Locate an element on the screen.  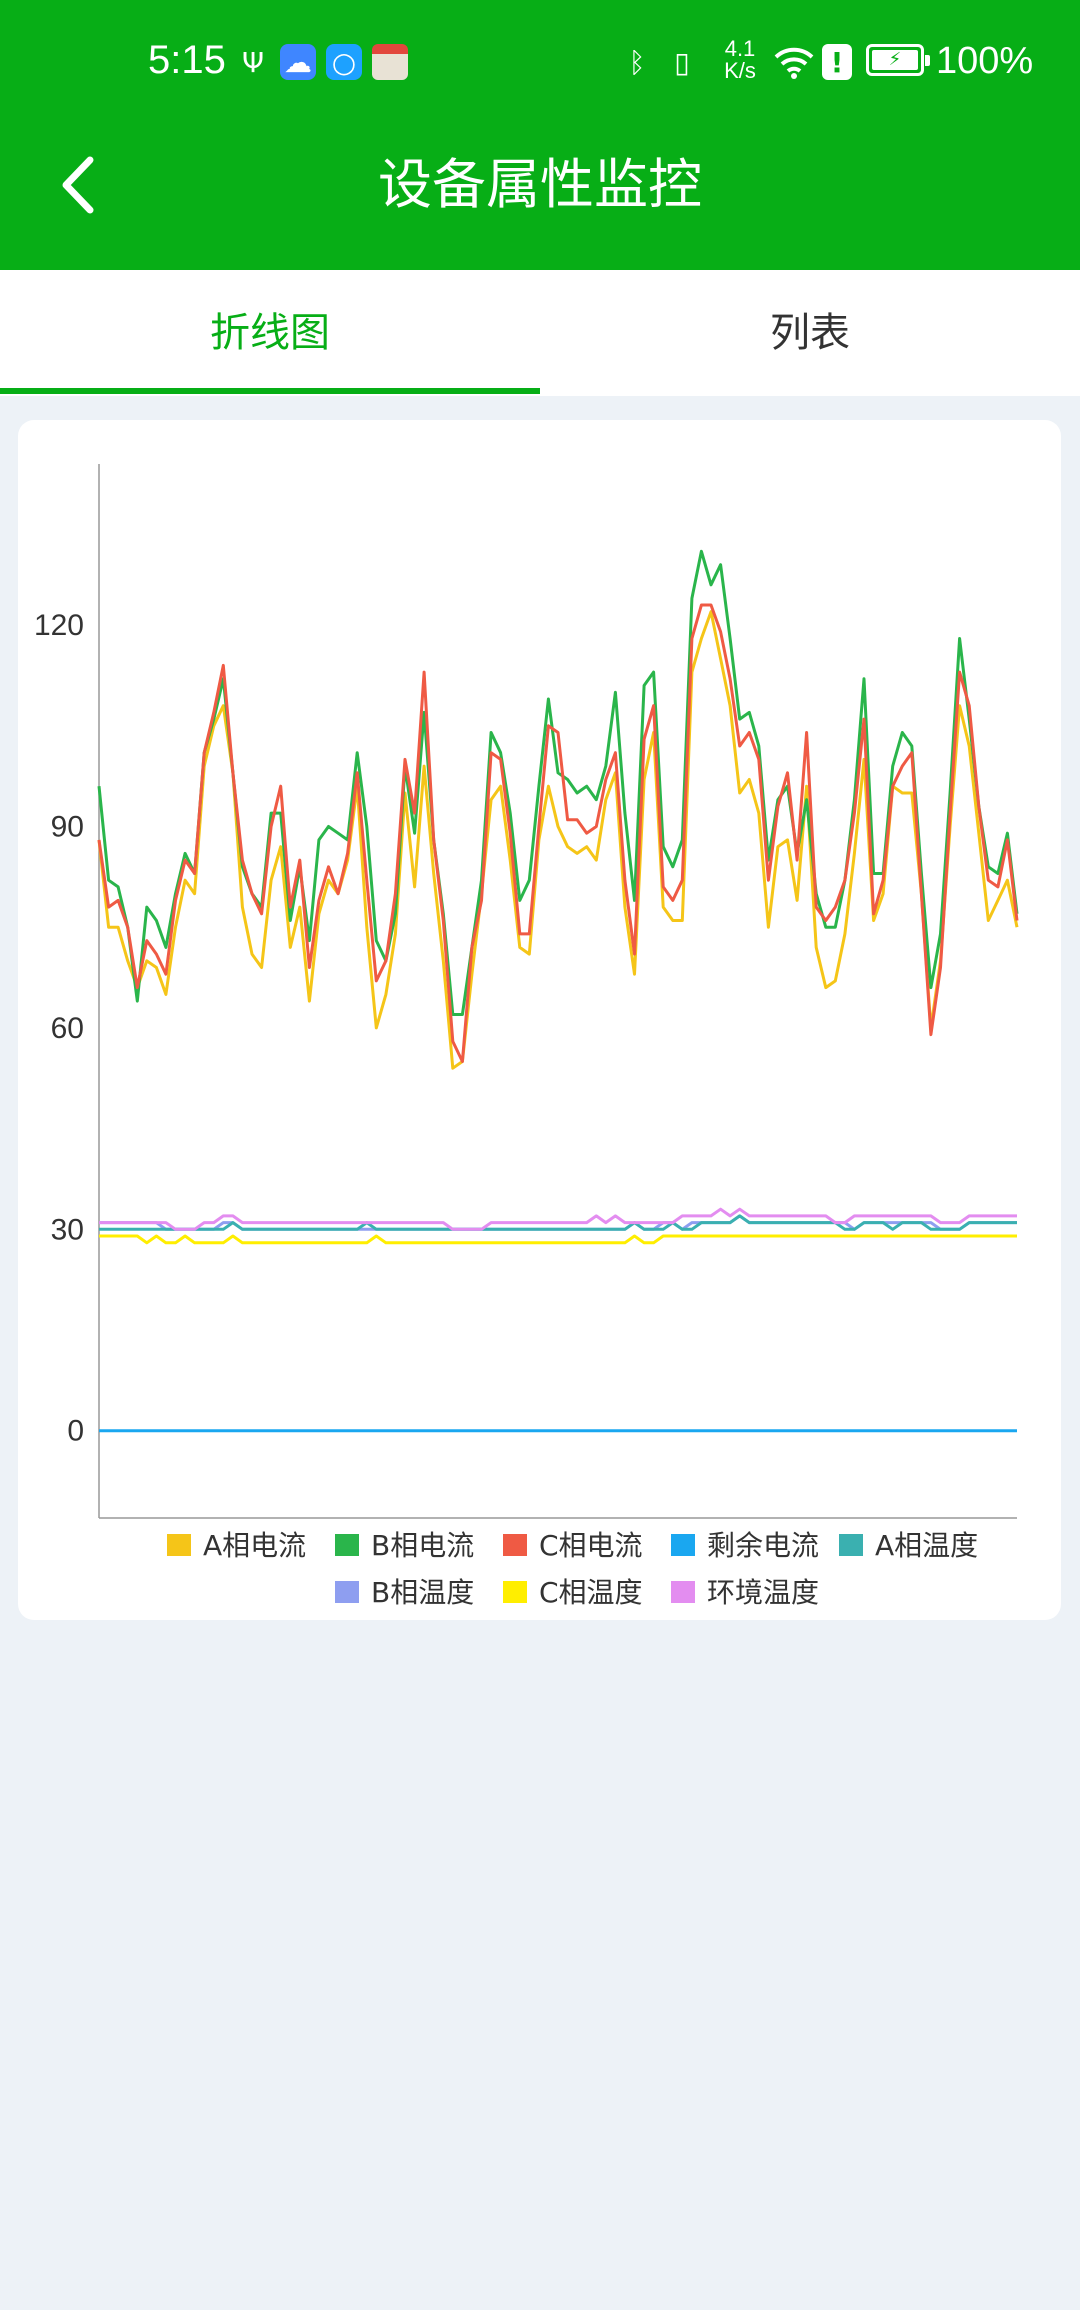
tab-bar: 折线图 列表 is located at coordinates (540, 333).